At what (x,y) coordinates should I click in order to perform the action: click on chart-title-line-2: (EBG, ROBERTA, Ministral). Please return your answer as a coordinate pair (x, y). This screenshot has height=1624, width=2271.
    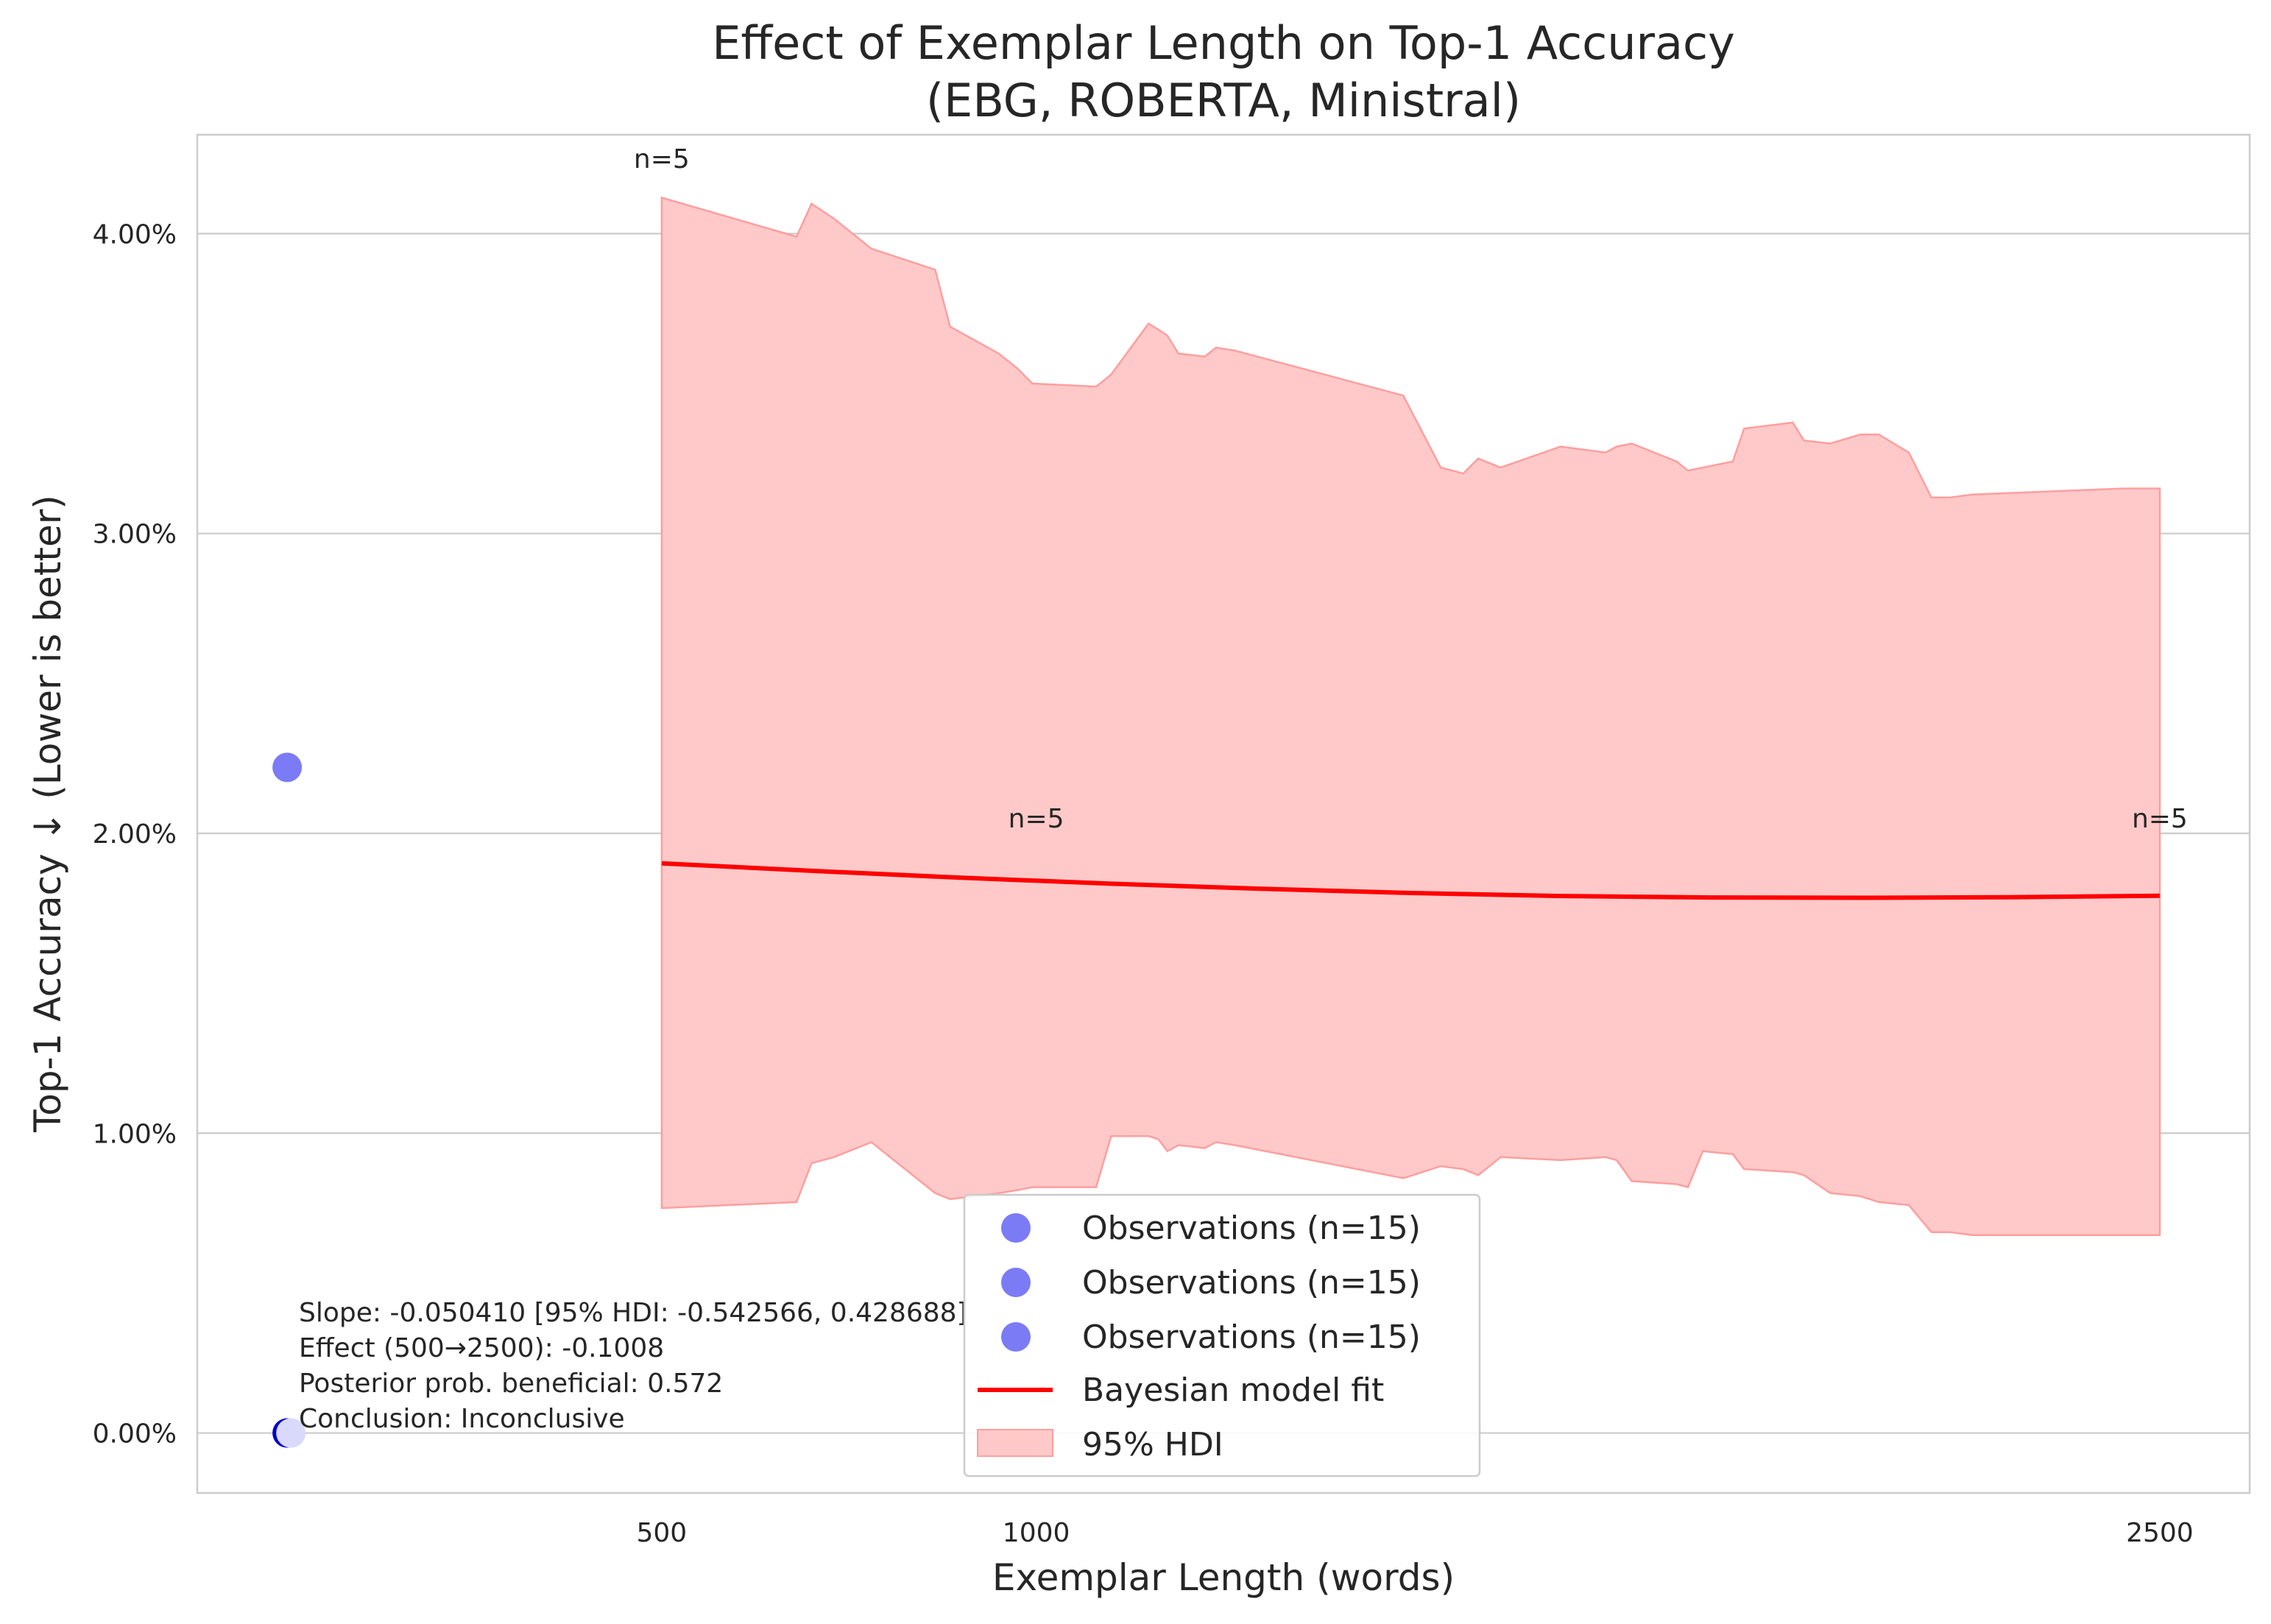
    Looking at the image, I should click on (1223, 100).